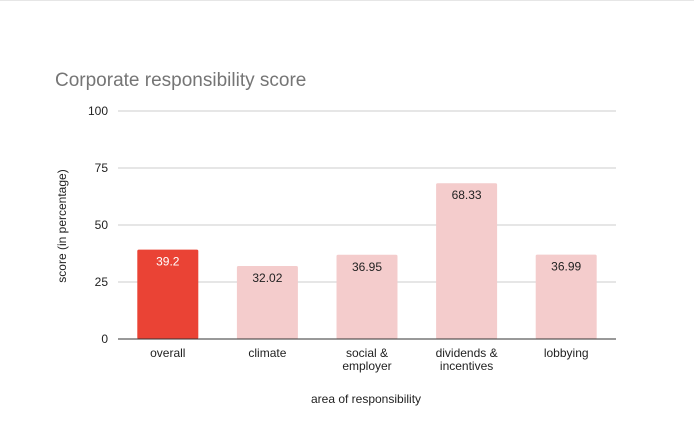 The width and height of the screenshot is (694, 433). I want to click on y-axis-ticks: 0 25 50 75 100, so click(98, 225).